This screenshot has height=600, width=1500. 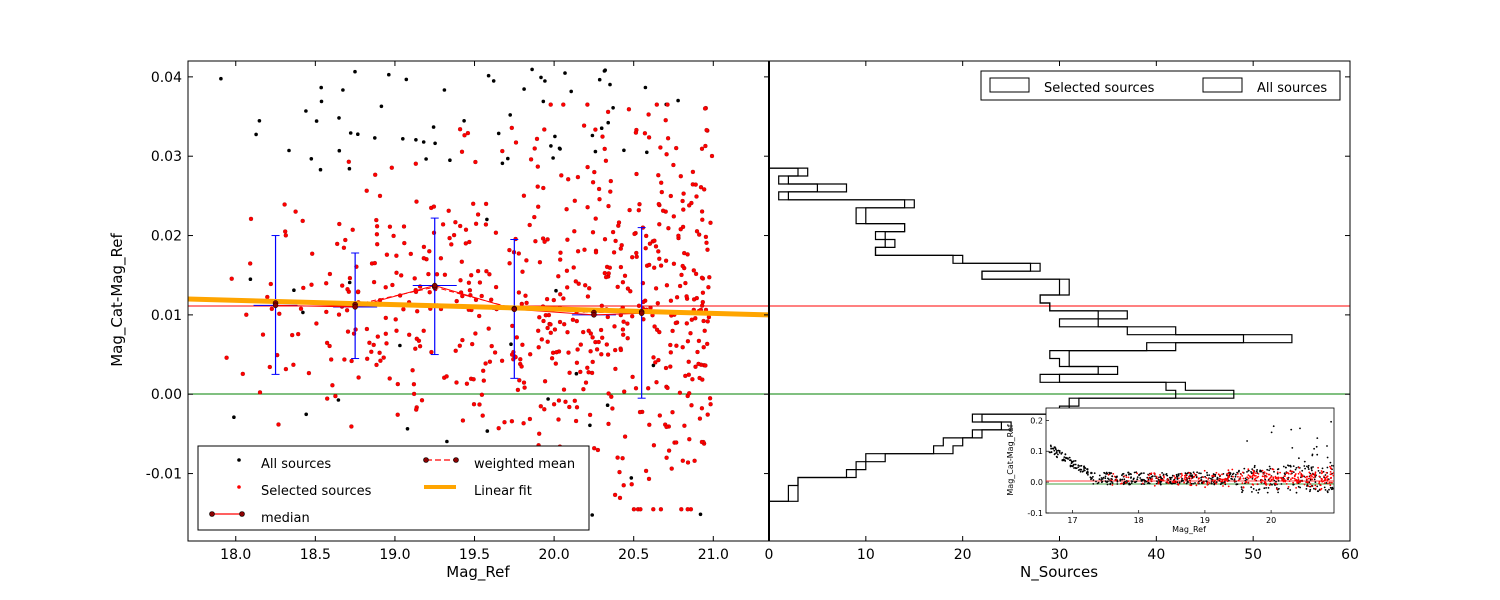 I want to click on inset-y-tick-label: 0.2, so click(x=1036, y=420).